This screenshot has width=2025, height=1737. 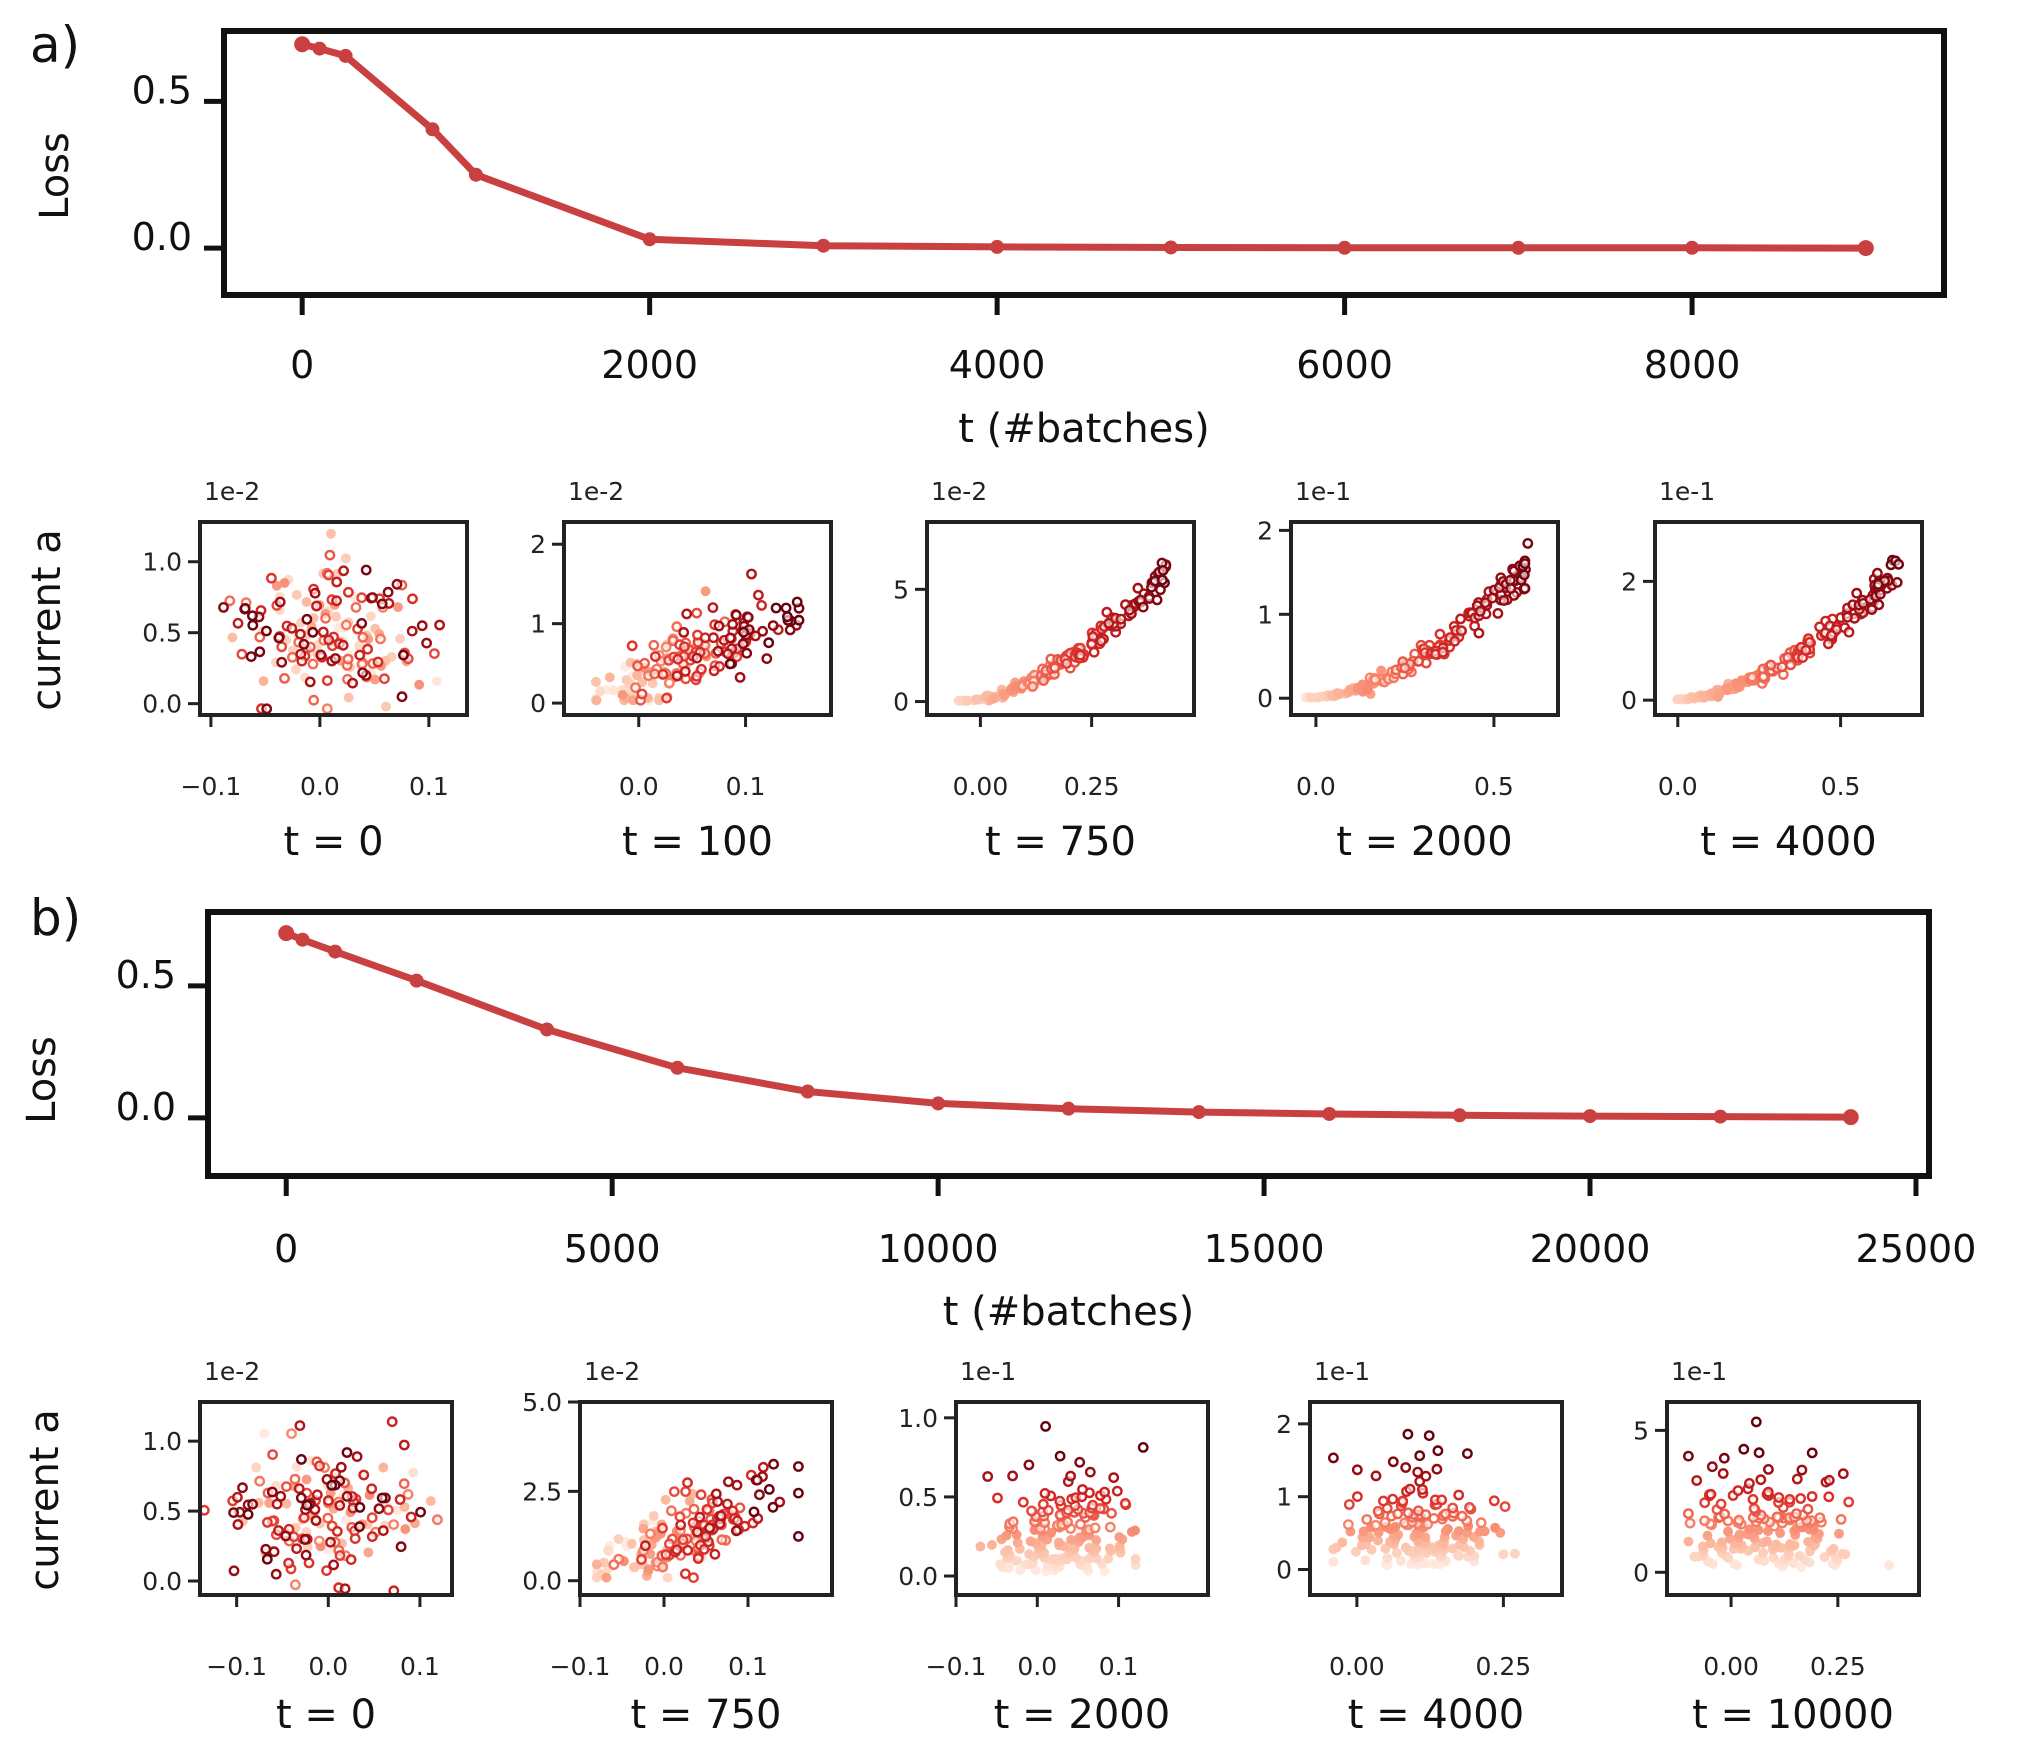 I want to click on scatter-xtick-label: 0.00, so click(x=1357, y=1666).